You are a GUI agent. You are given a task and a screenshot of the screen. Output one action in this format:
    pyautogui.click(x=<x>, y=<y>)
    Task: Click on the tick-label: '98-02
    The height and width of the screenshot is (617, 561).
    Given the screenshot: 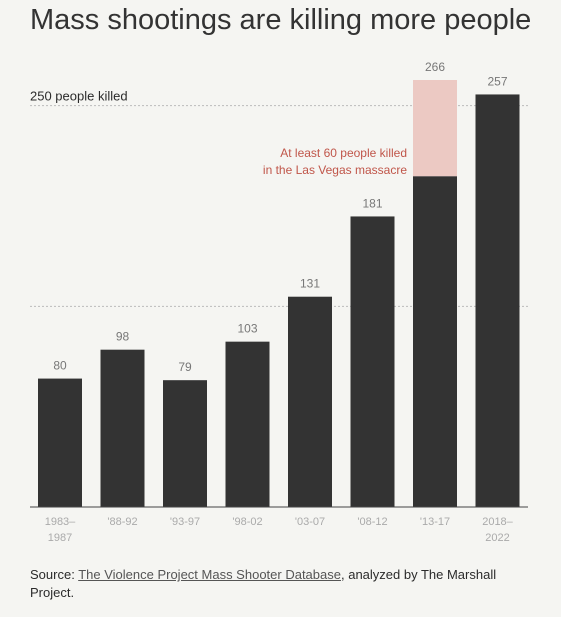 What is the action you would take?
    pyautogui.click(x=247, y=522)
    